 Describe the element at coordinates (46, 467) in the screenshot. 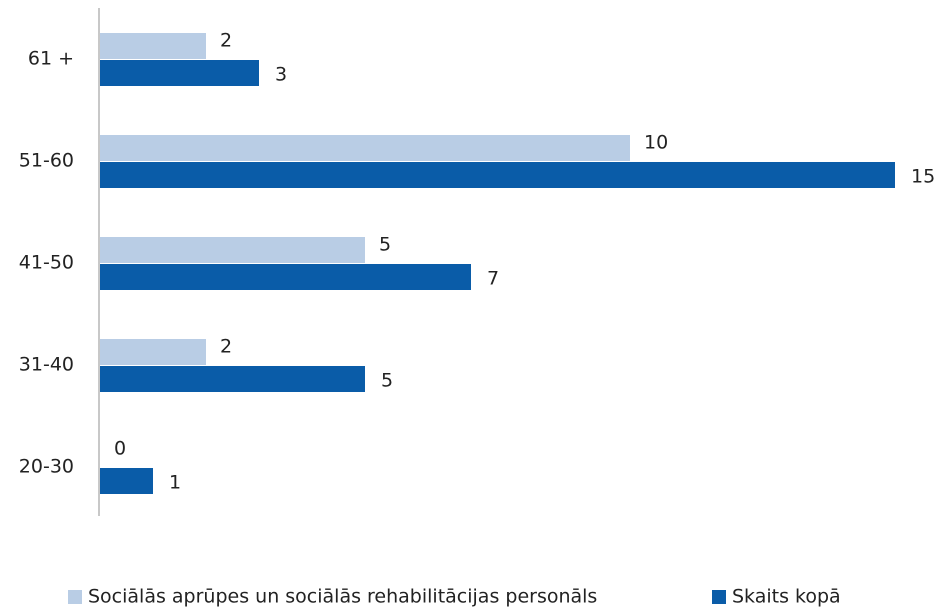

I see `y-tick-label: 20-30` at that location.